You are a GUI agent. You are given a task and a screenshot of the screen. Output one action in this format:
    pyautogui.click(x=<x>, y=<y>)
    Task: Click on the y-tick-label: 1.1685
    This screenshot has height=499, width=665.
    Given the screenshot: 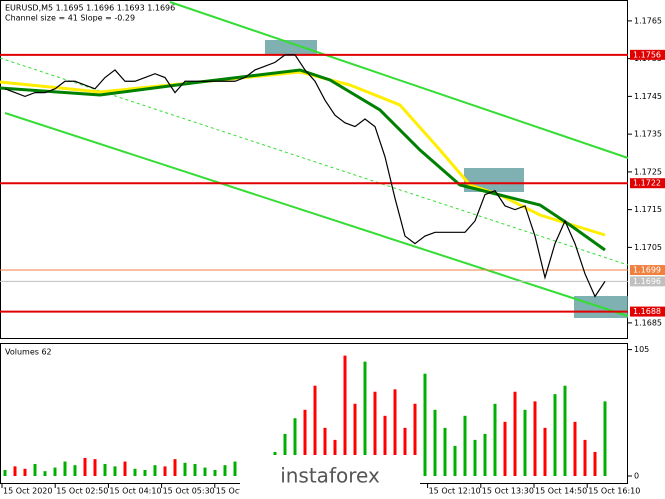 What is the action you would take?
    pyautogui.click(x=648, y=322)
    